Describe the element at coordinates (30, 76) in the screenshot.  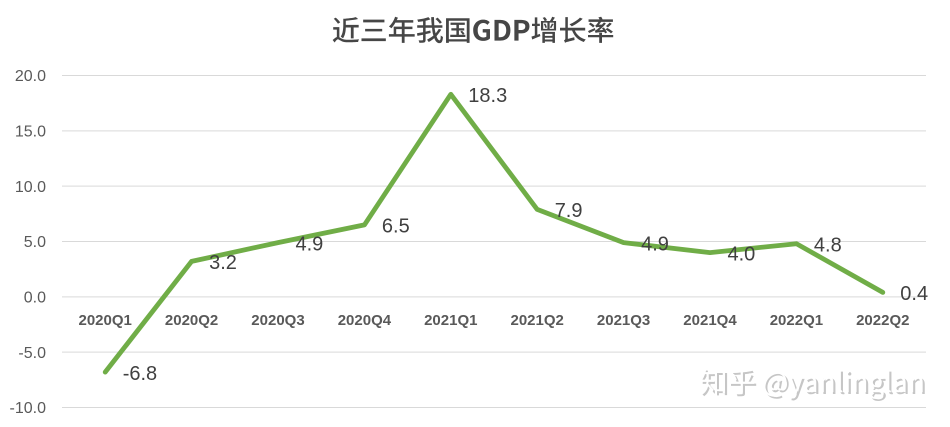
I see `y-axis-tick-label: 20.0` at that location.